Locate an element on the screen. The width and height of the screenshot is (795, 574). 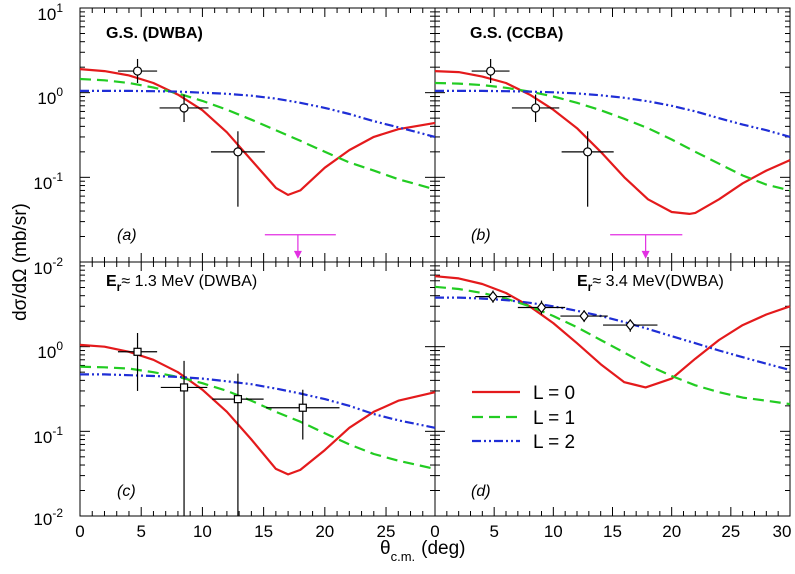
curve-d-l2 is located at coordinates (613, 334).